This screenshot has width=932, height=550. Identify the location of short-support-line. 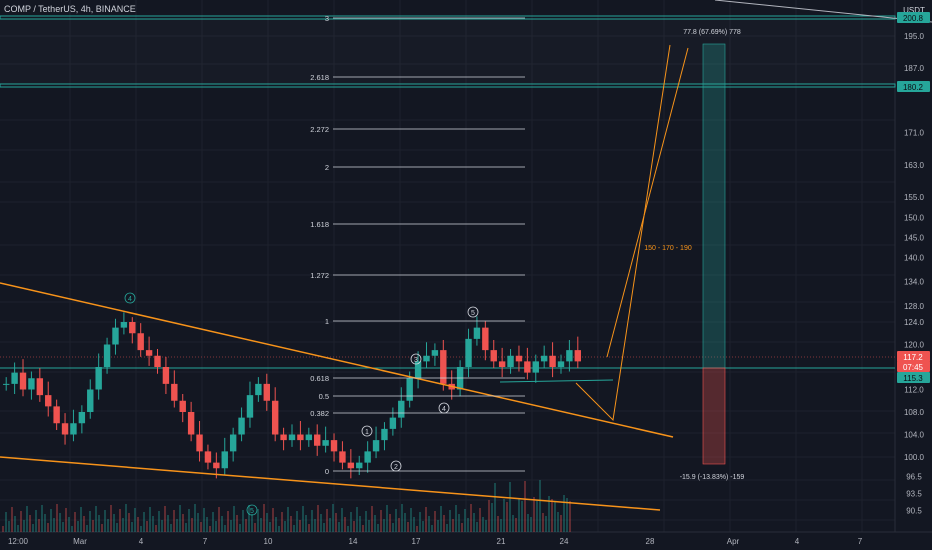
(556, 381).